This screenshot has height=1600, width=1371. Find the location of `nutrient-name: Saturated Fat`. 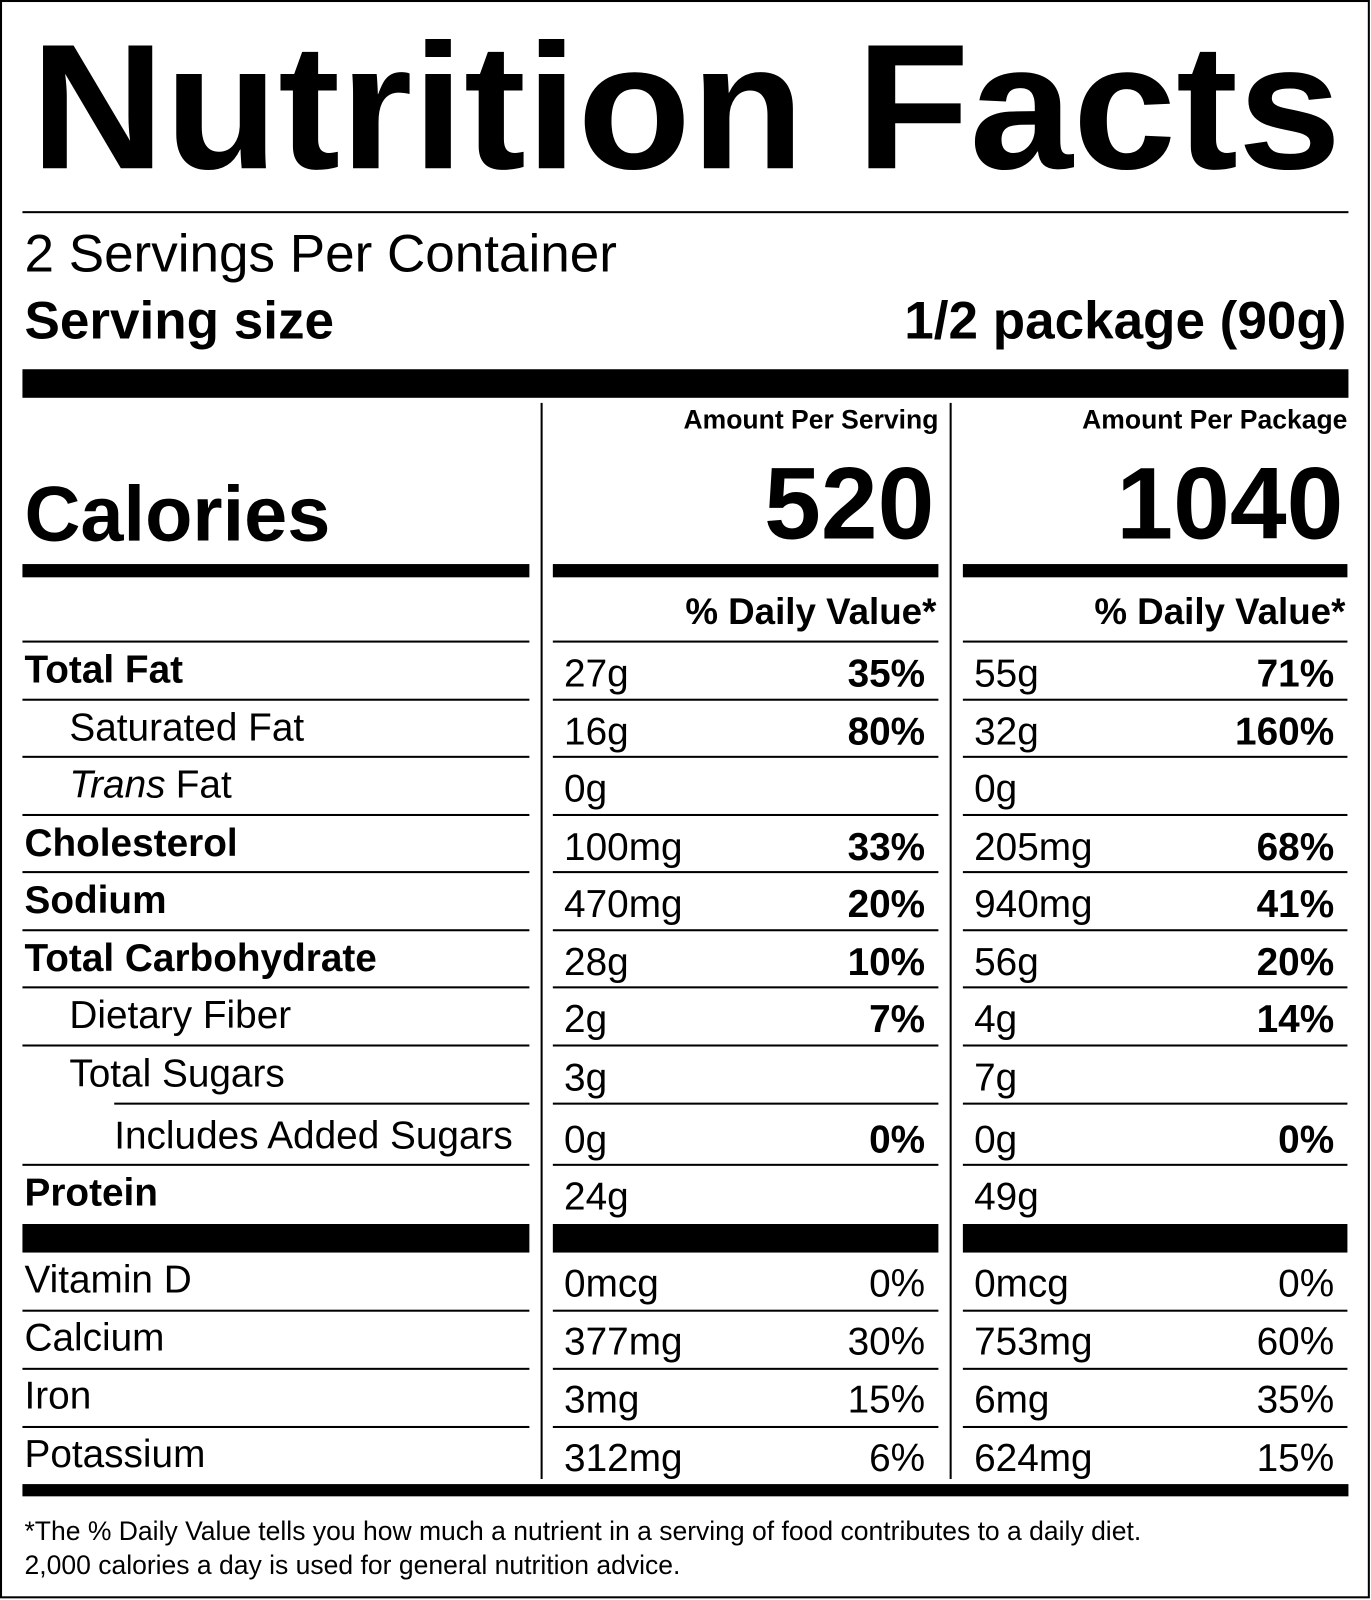

nutrient-name: Saturated Fat is located at coordinates (186, 728).